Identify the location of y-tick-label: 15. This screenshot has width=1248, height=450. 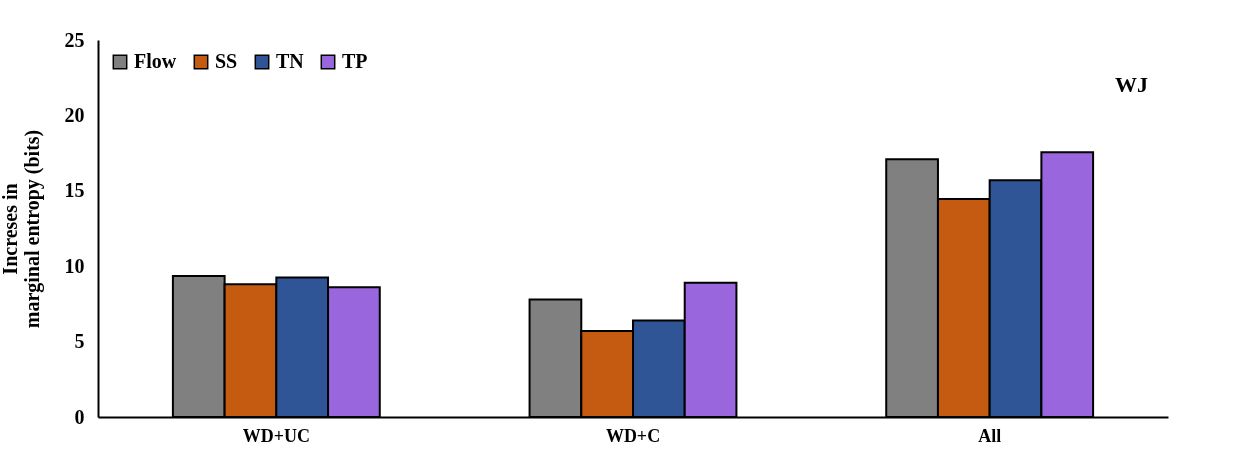
(74, 190).